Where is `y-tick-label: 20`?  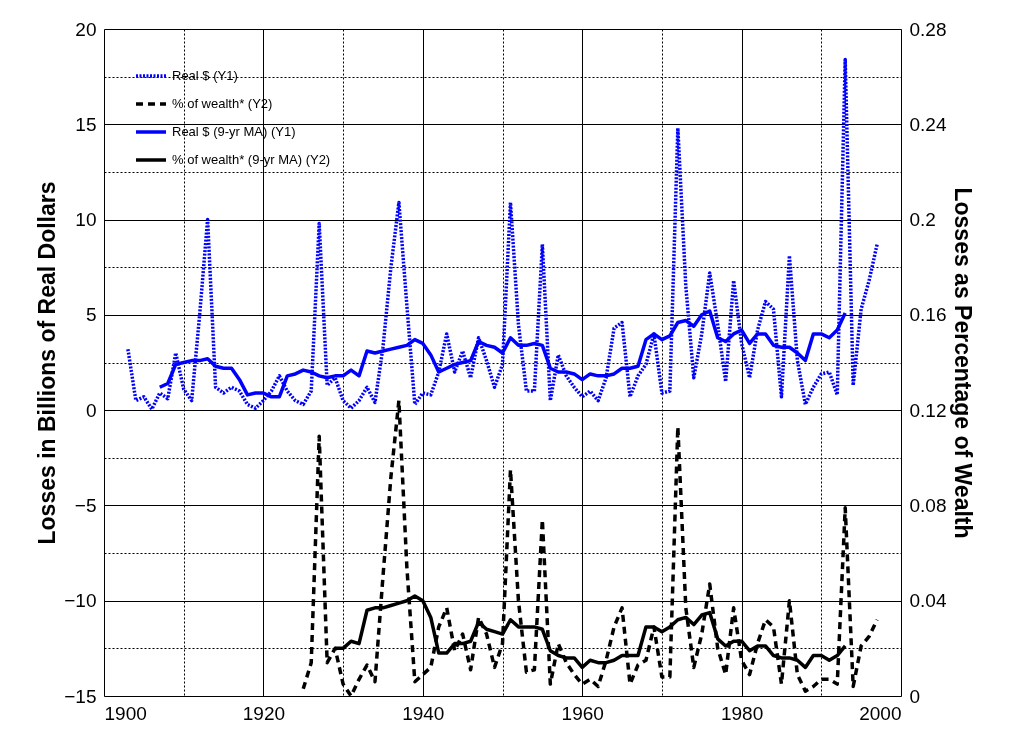
y-tick-label: 20 is located at coordinates (86, 29).